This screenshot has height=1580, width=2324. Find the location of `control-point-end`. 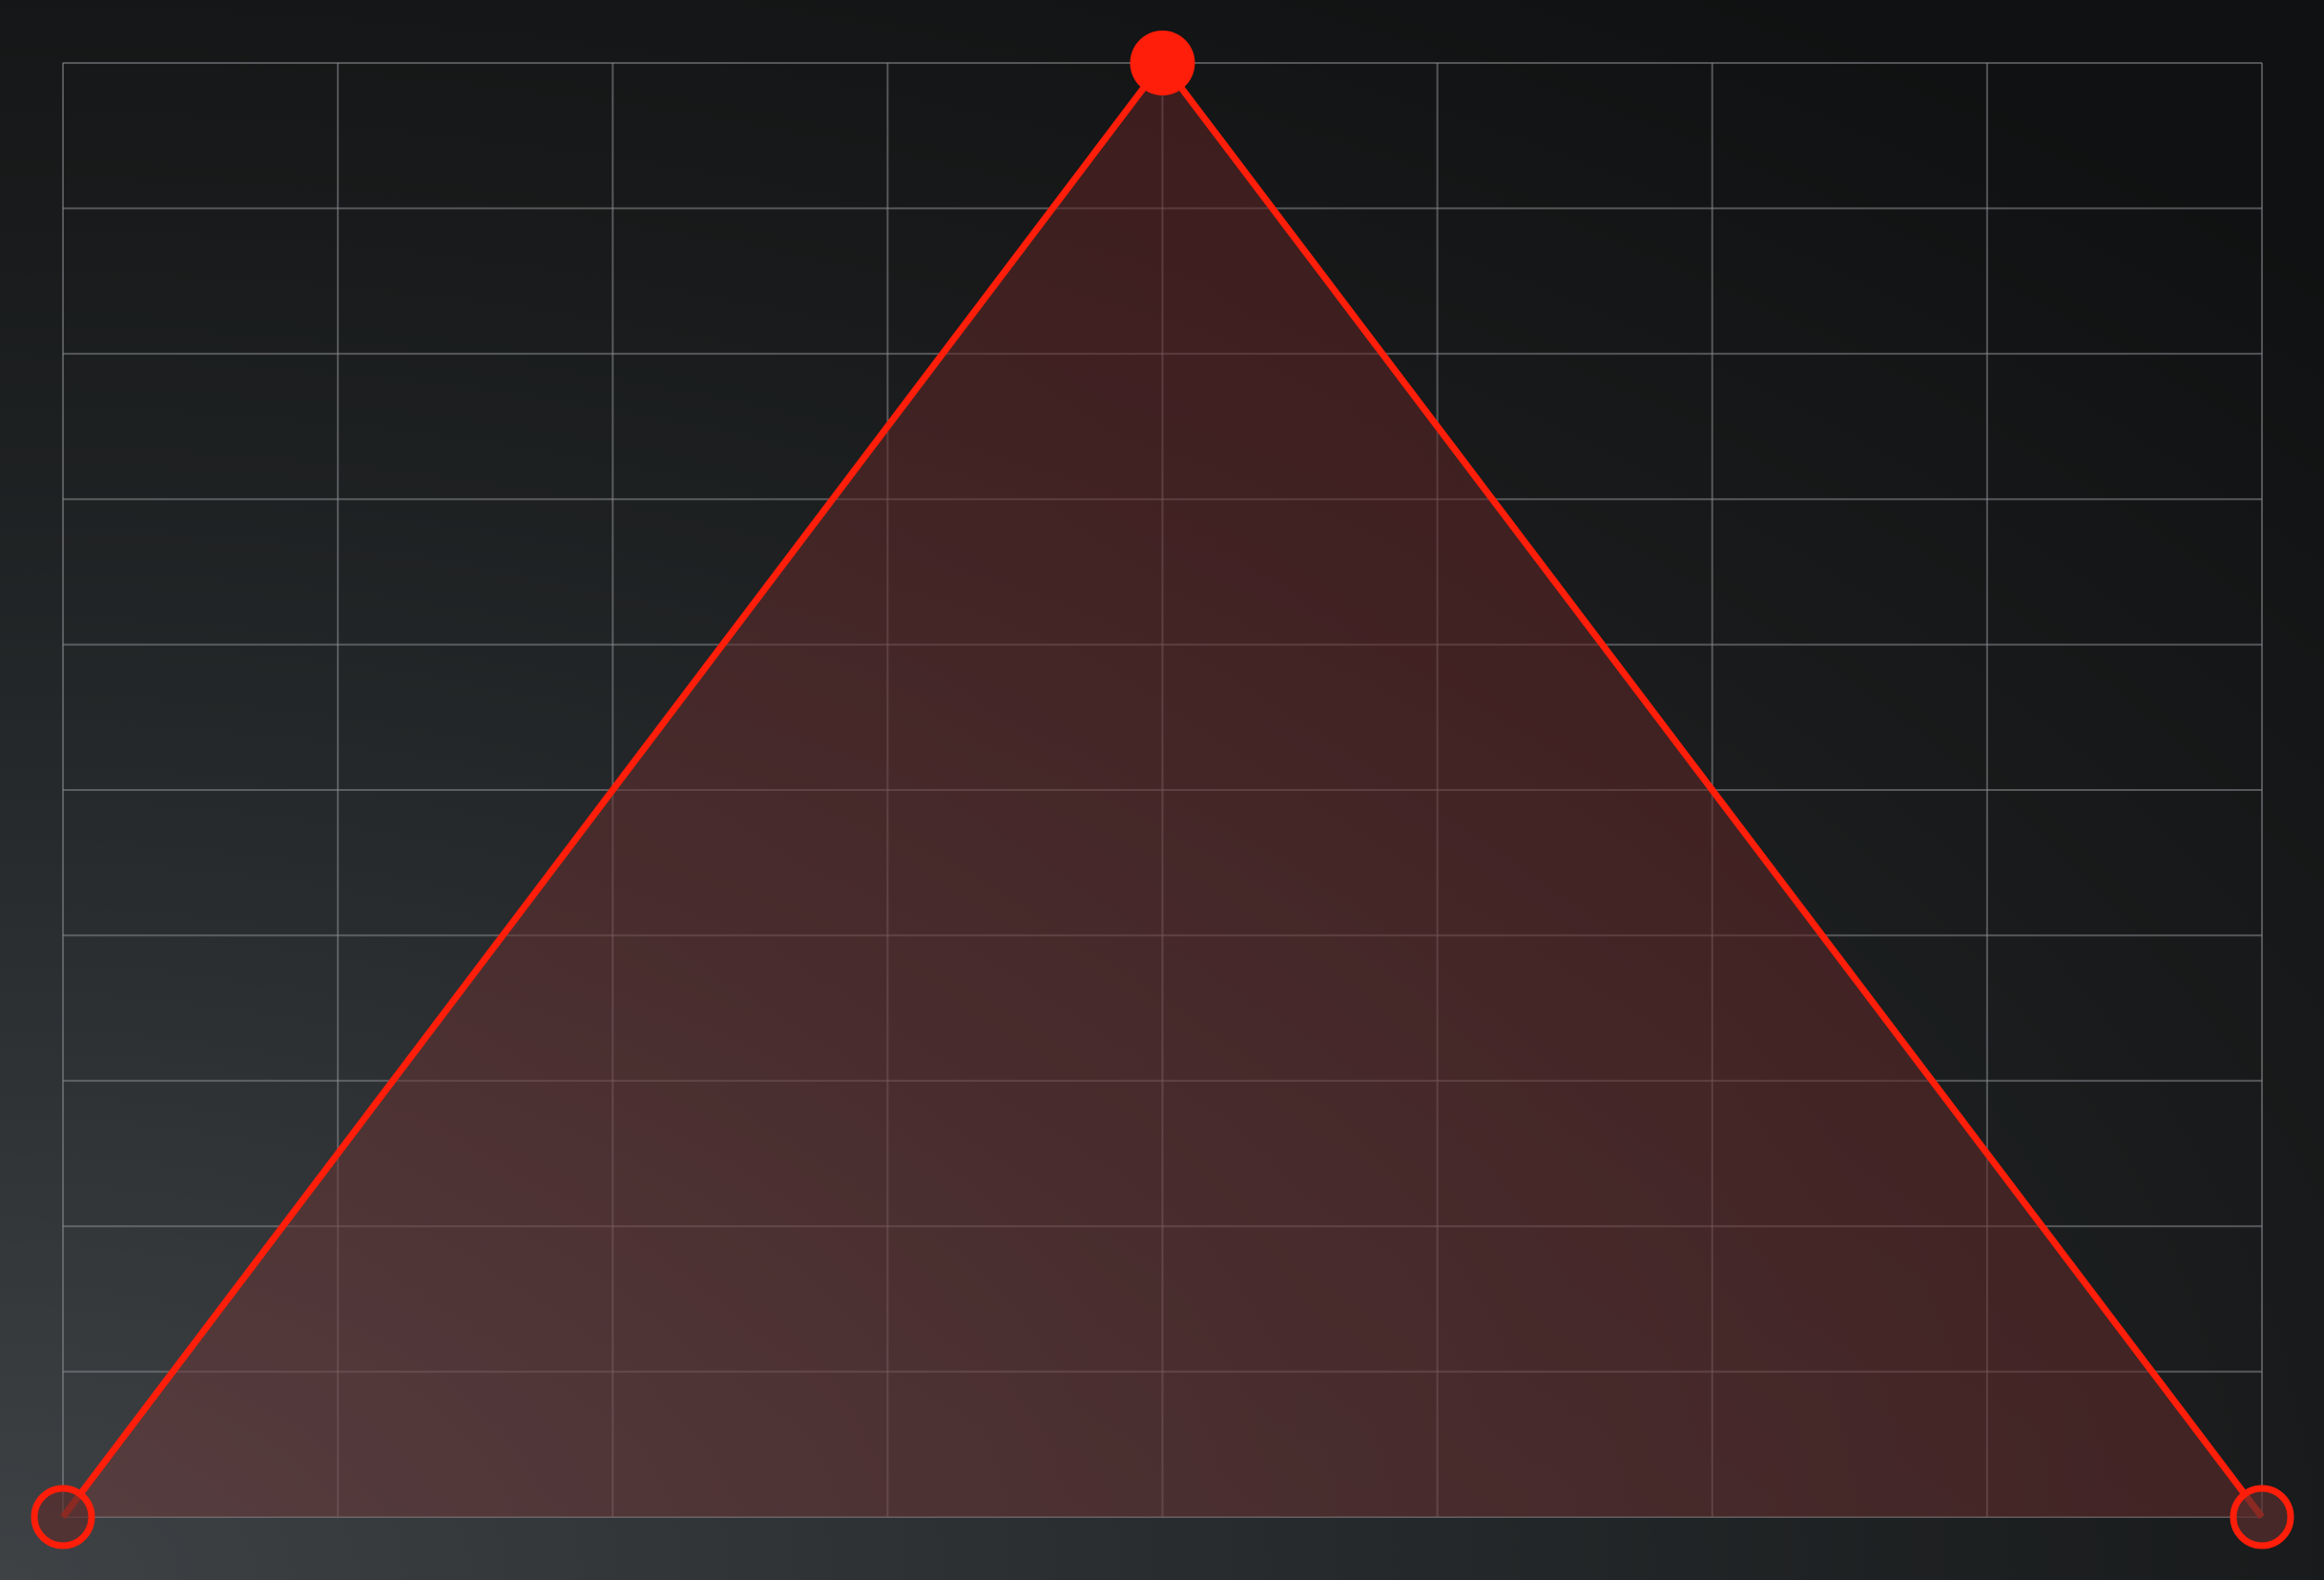

control-point-end is located at coordinates (2262, 1517).